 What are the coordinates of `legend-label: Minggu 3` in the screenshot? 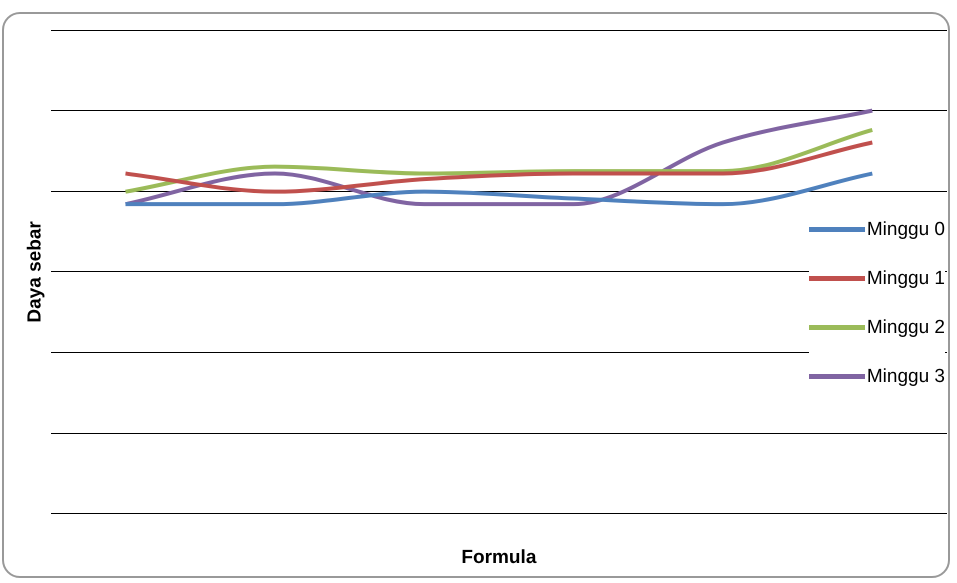 It's located at (905, 377).